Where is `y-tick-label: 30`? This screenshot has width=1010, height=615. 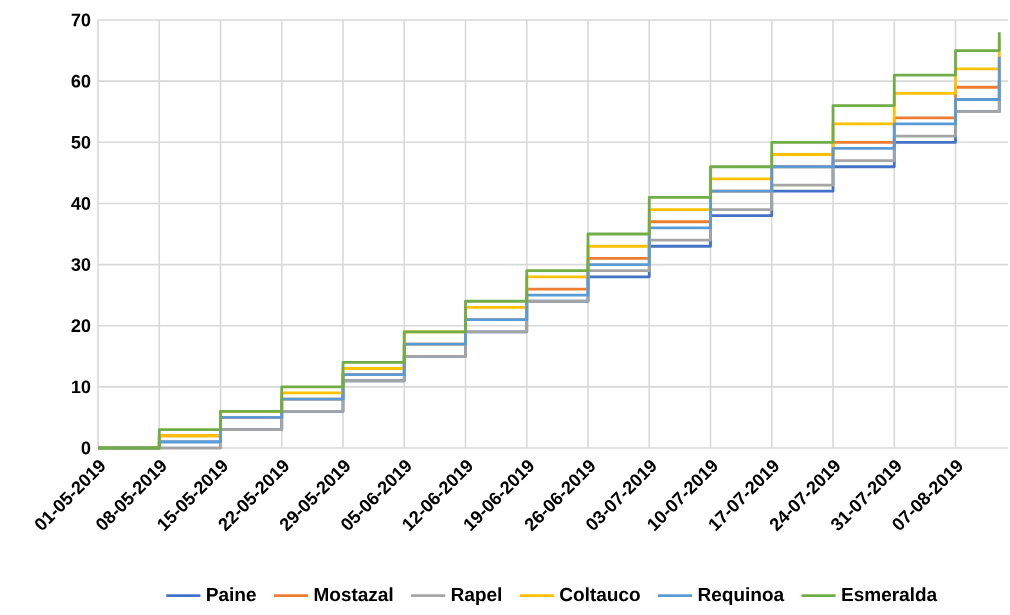
y-tick-label: 30 is located at coordinates (81, 264).